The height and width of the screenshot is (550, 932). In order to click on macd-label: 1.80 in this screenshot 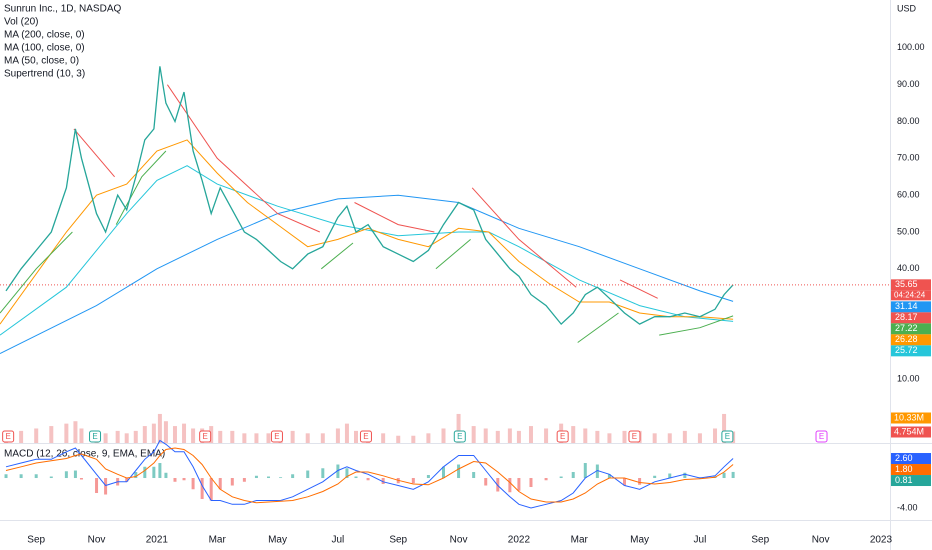, I will do `click(904, 469)`.